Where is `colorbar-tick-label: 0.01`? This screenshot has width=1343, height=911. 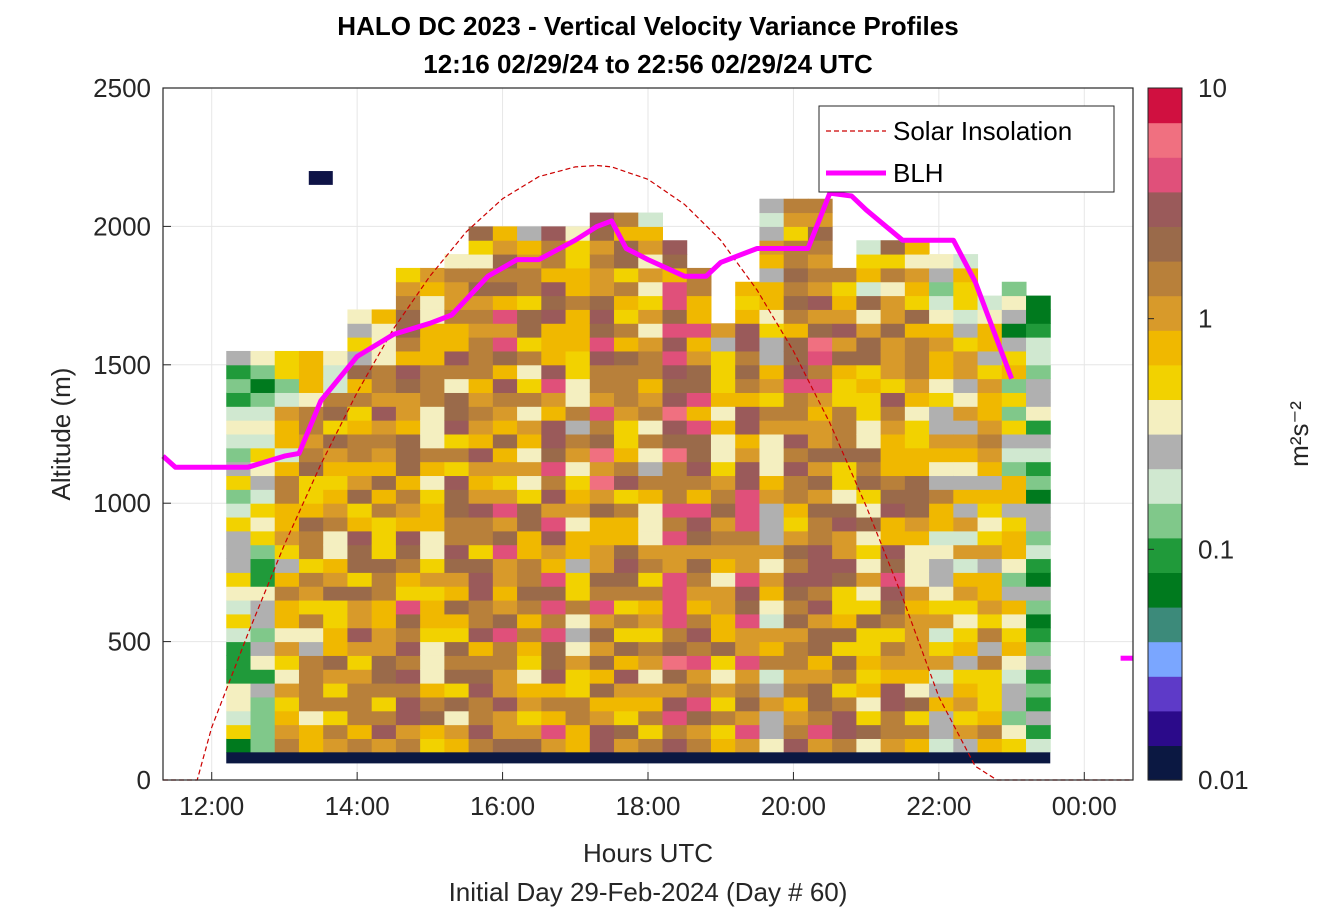
colorbar-tick-label: 0.01 is located at coordinates (1223, 780).